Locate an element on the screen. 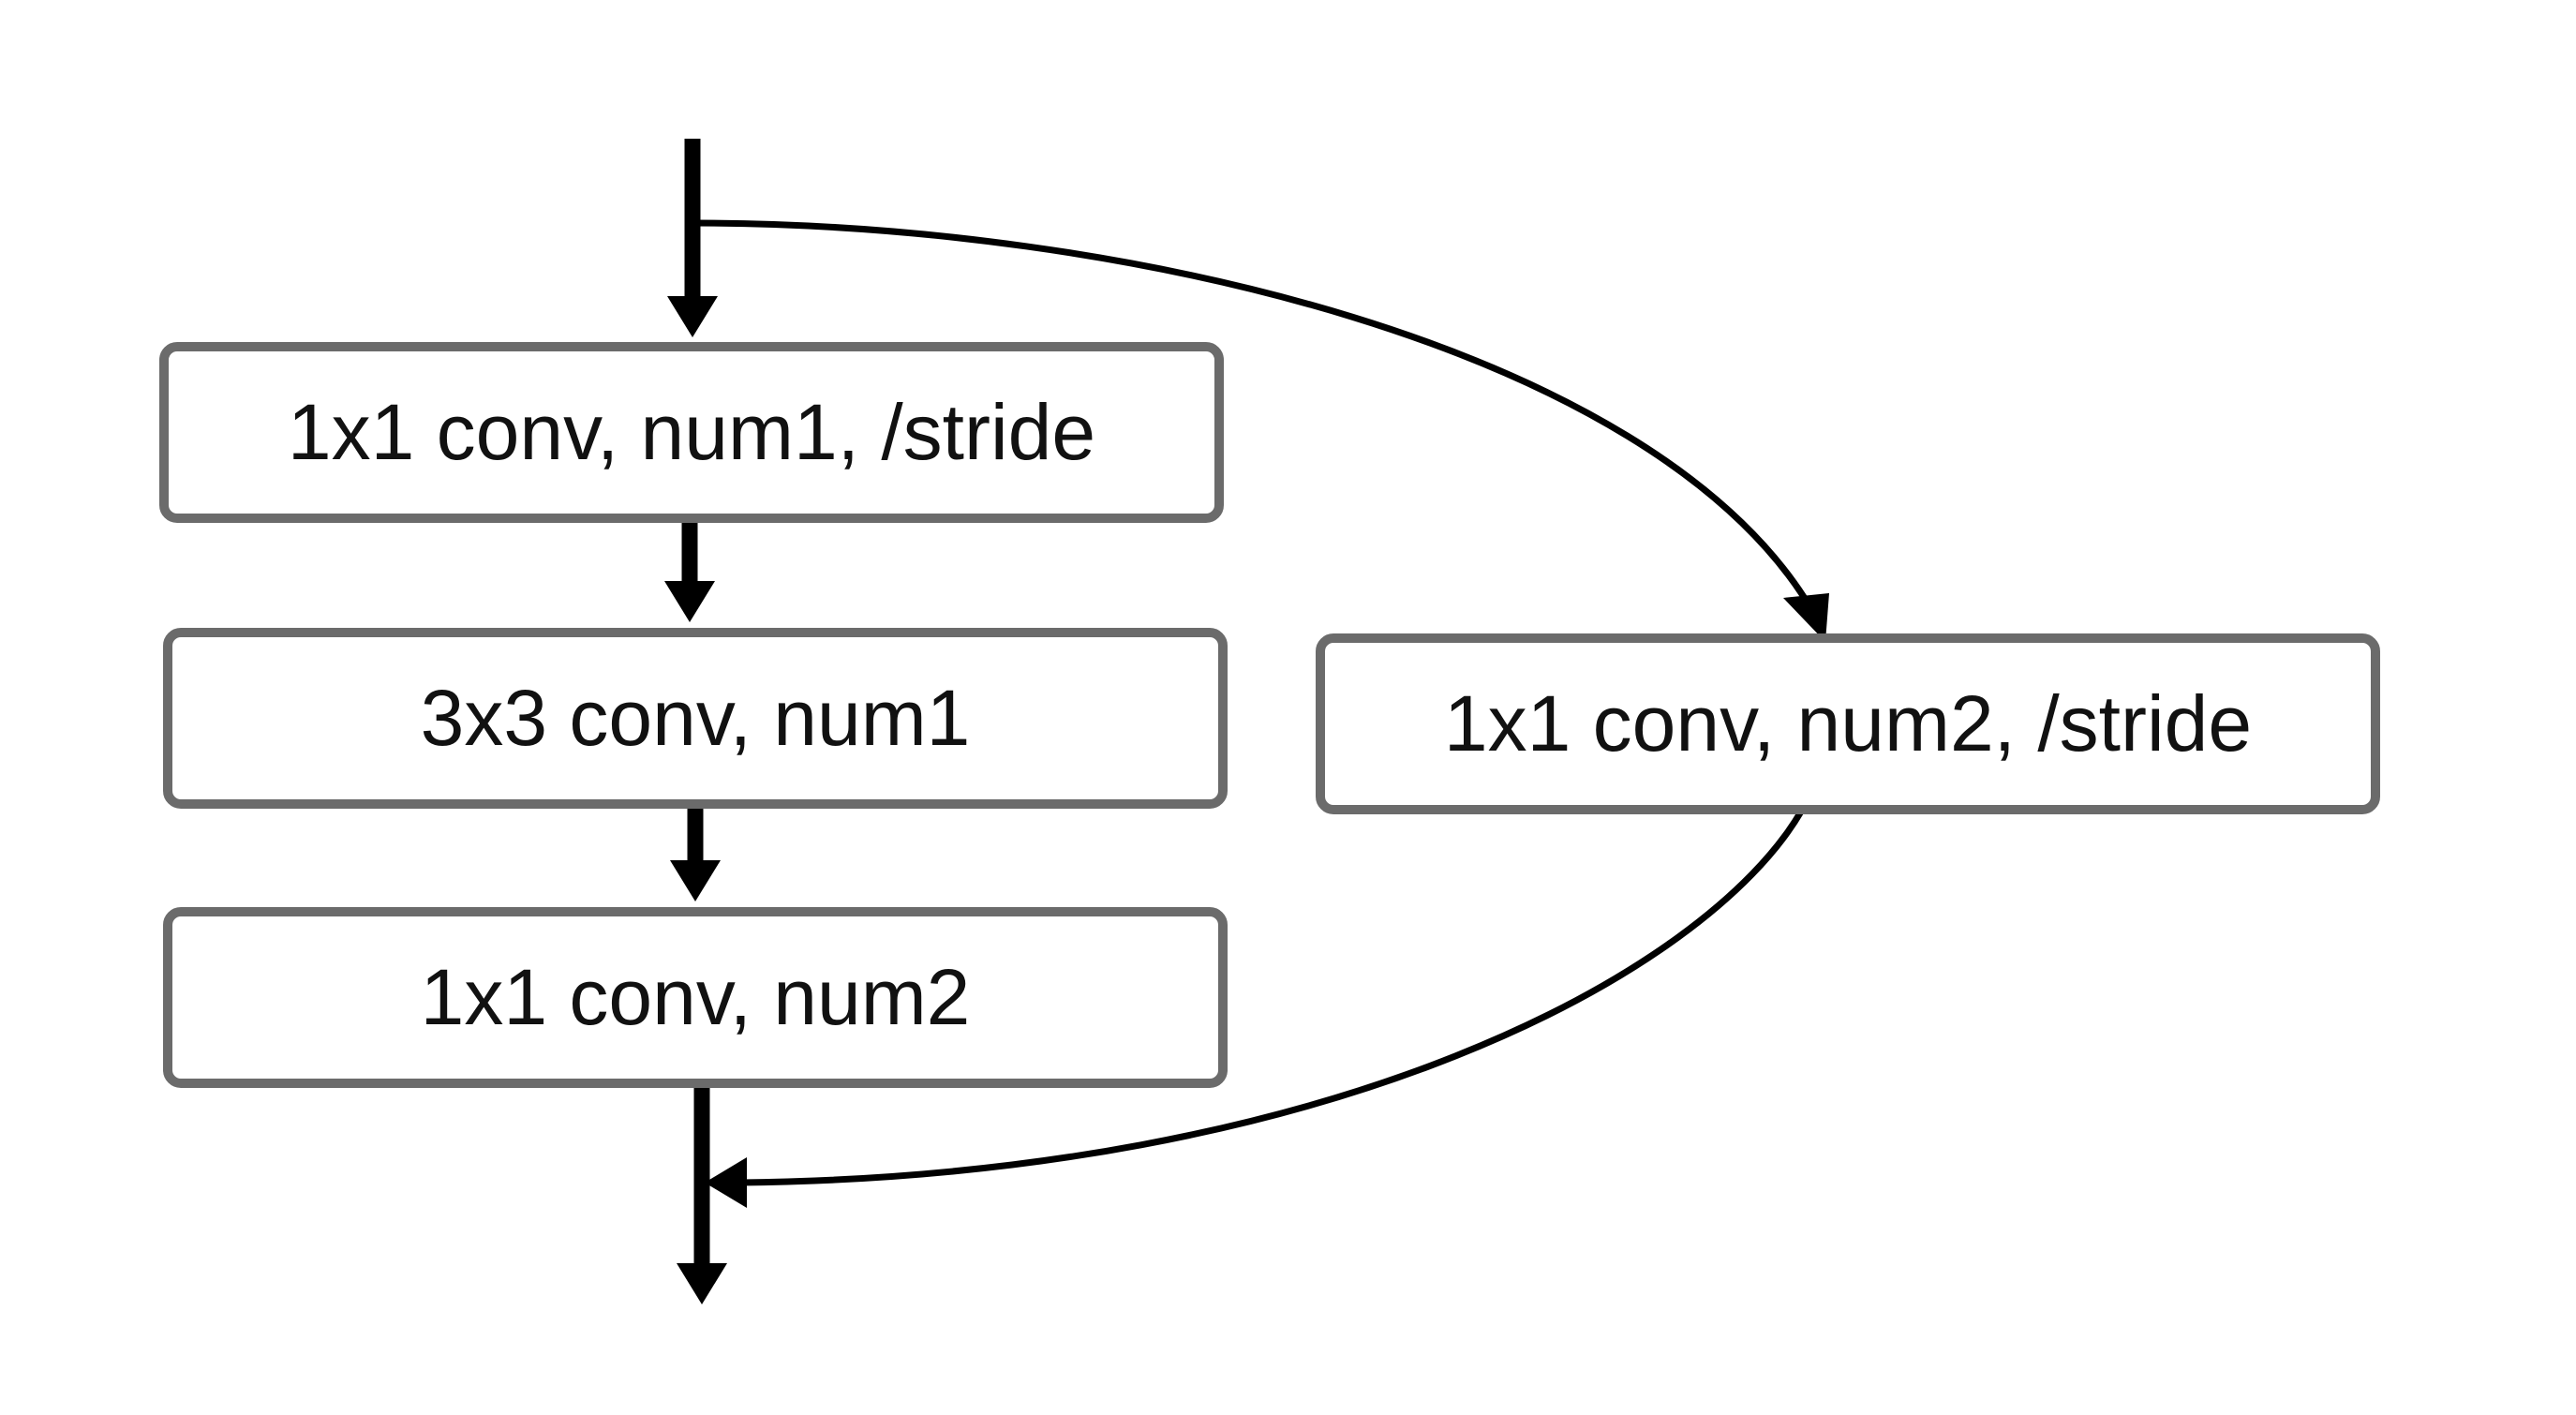 The image size is (2576, 1415). conv1-block: 1x1 conv, num1, /stride is located at coordinates (691, 432).